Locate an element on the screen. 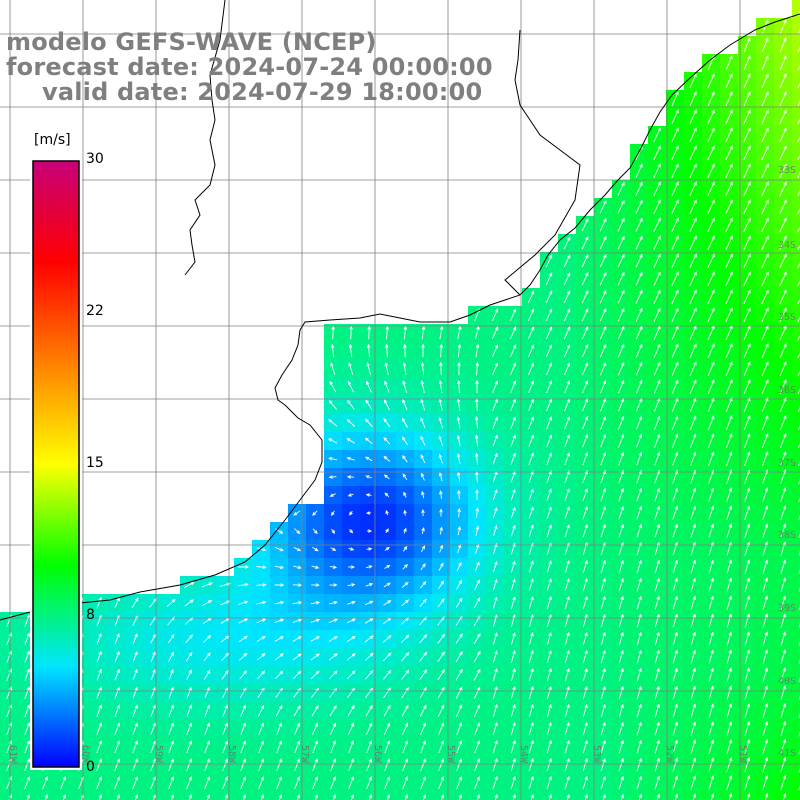  lon-label: 55W is located at coordinates (450, 754).